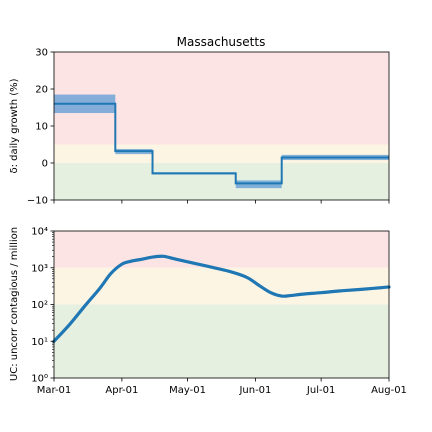  Describe the element at coordinates (221, 42) in the screenshot. I see `chart-title: Massachusetts` at that location.